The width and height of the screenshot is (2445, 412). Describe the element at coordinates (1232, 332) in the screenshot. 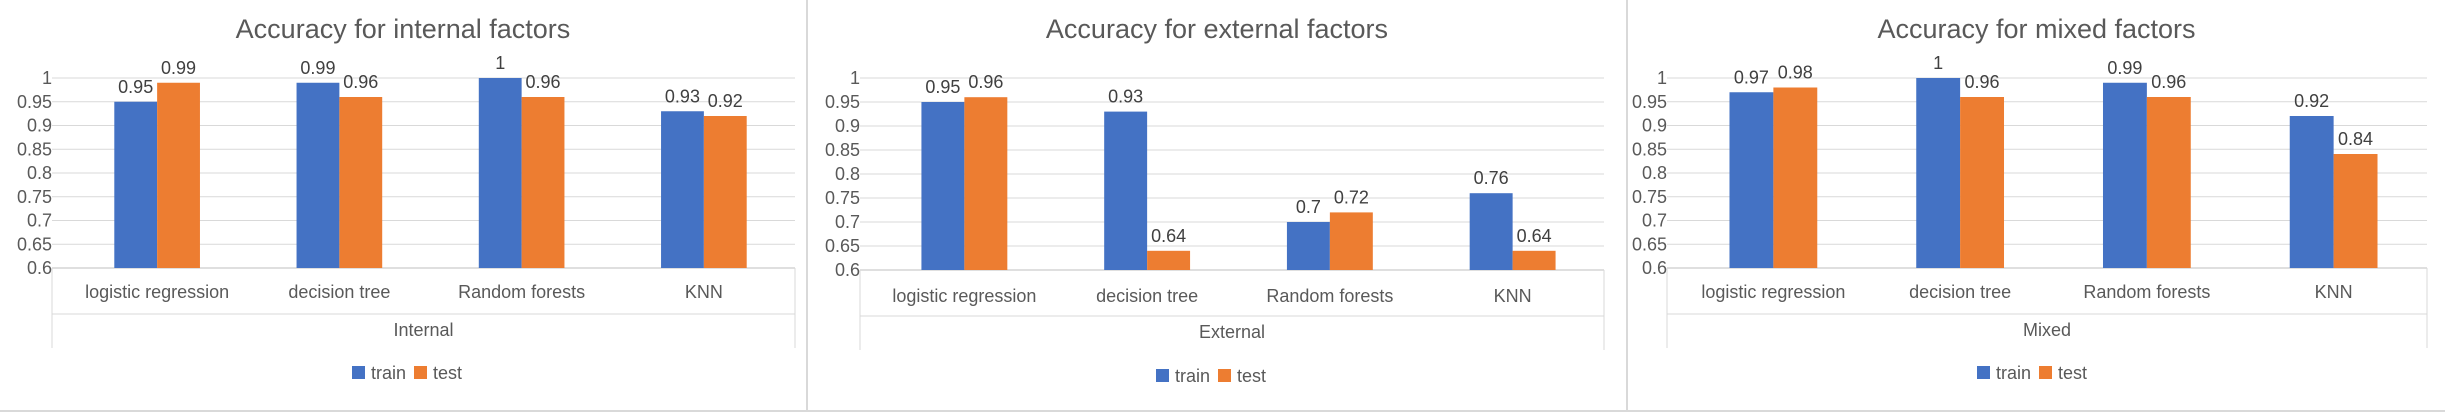

I see `x-axis-label: External` at that location.